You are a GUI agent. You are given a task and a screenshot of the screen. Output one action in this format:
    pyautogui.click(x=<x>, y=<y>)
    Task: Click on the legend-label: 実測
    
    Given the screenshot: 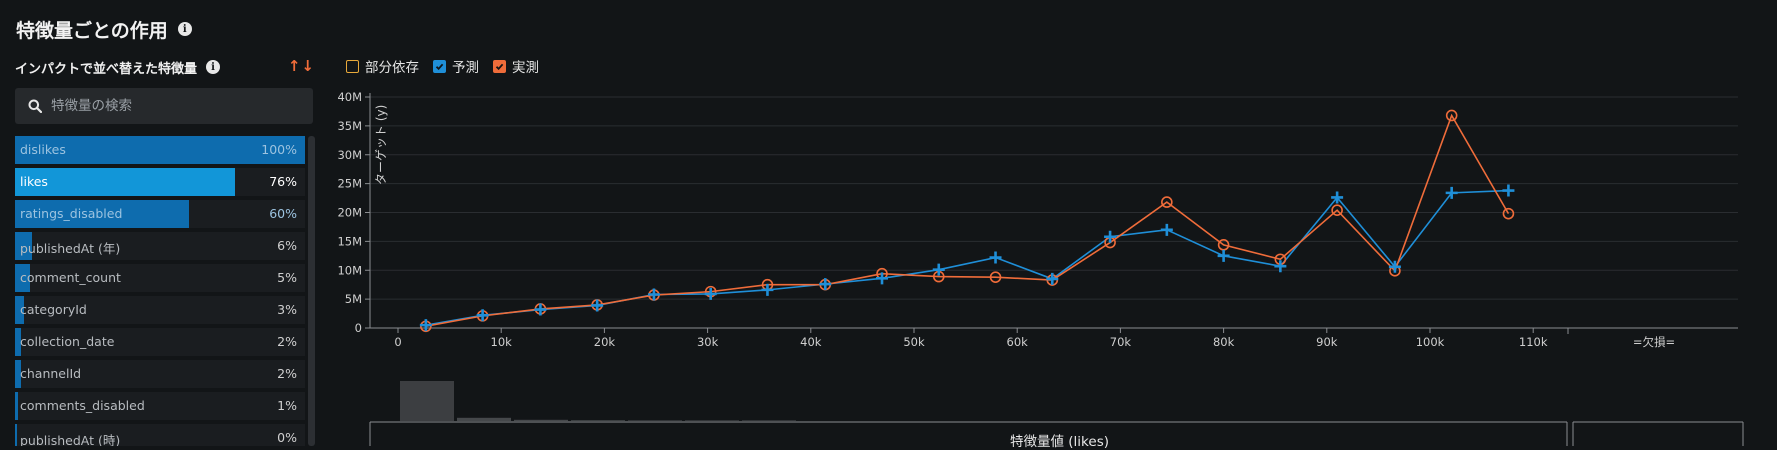 What is the action you would take?
    pyautogui.click(x=525, y=68)
    